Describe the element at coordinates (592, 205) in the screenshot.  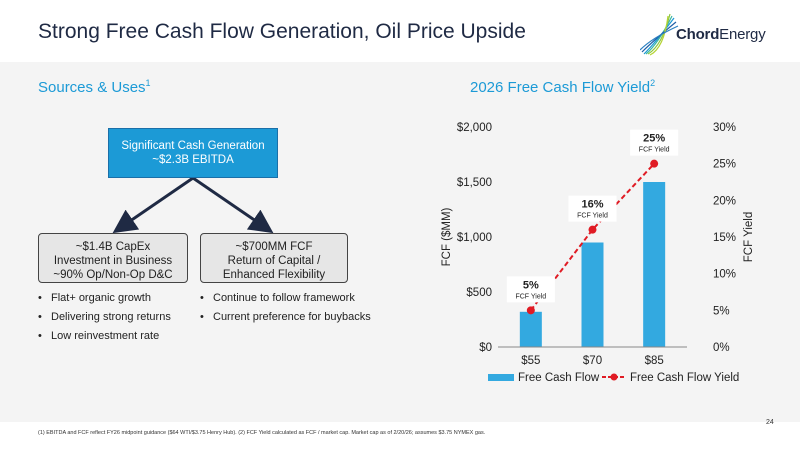
I see `data-label-value: 16%` at that location.